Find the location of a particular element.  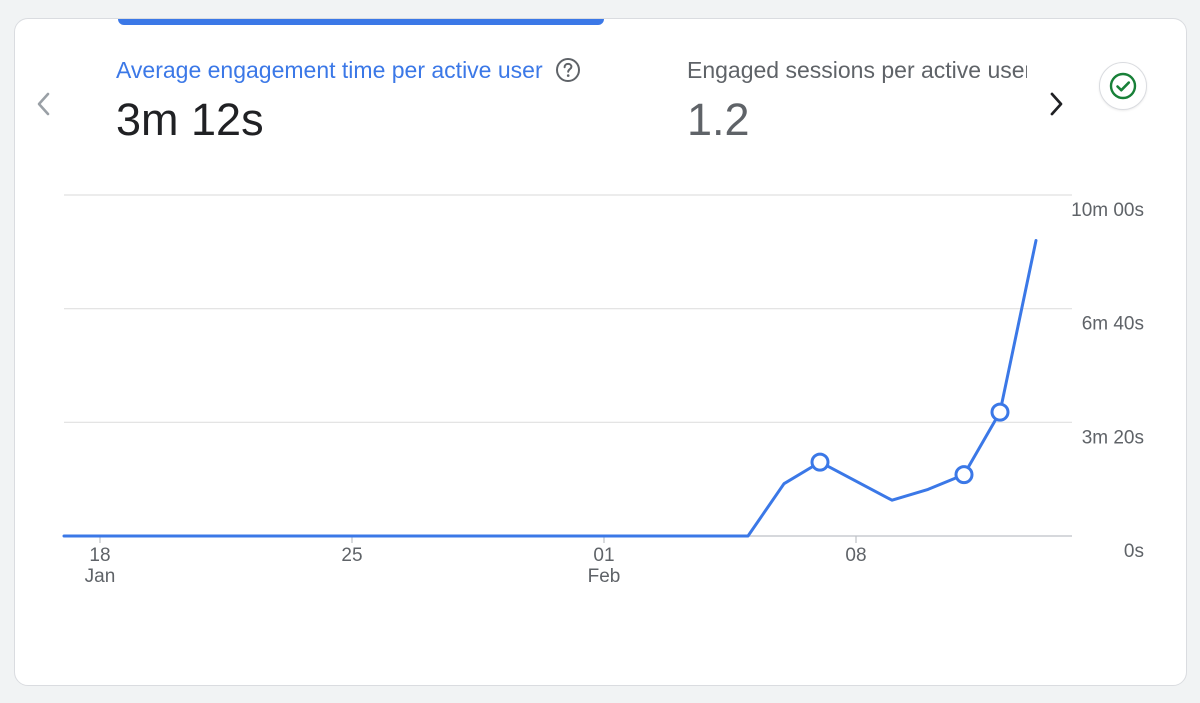

x-tick-month-label: Feb is located at coordinates (604, 576).